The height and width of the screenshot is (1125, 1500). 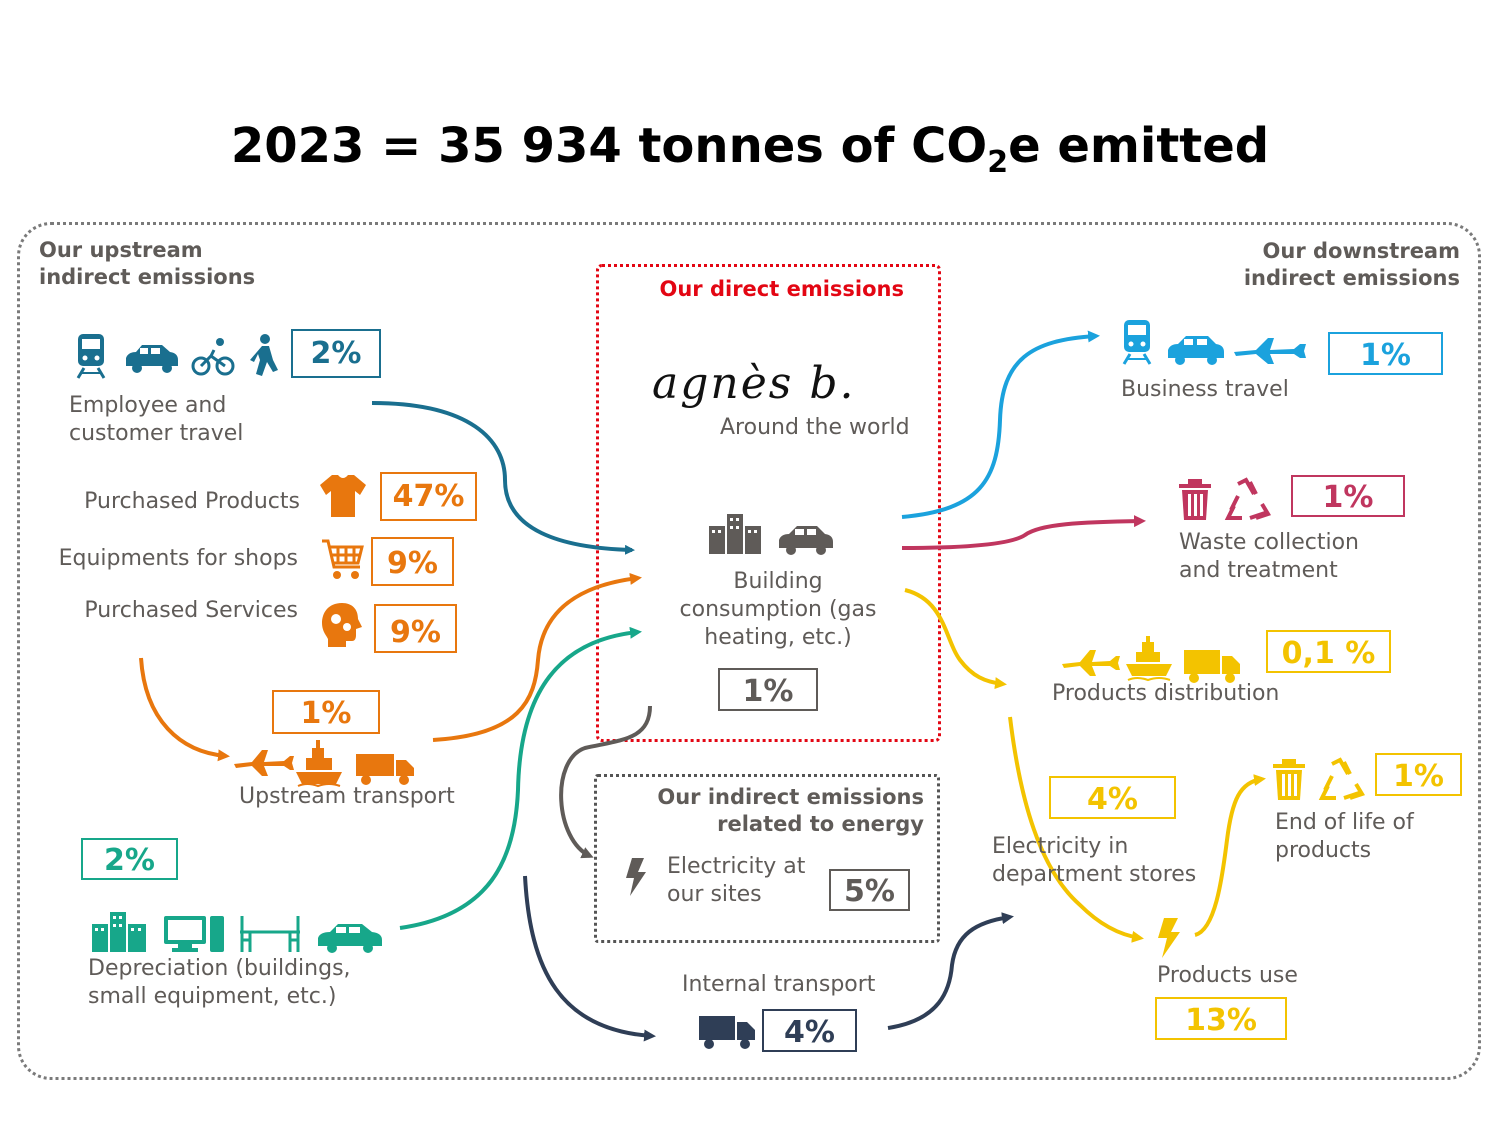 I want to click on arrow-products-use, so click(x=1076, y=829).